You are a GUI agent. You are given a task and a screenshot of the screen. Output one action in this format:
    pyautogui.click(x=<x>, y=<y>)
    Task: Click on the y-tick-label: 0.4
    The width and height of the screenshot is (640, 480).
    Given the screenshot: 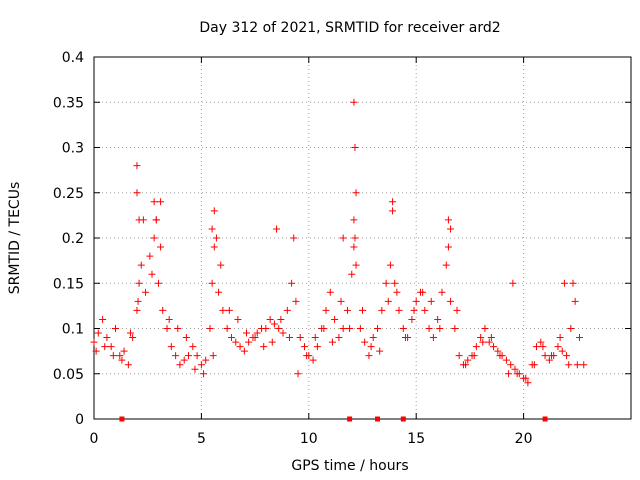 What is the action you would take?
    pyautogui.click(x=73, y=58)
    